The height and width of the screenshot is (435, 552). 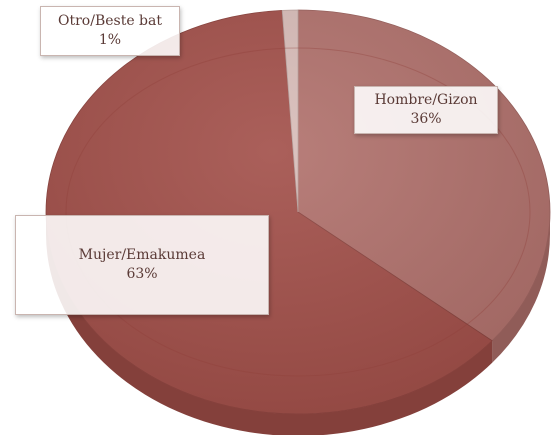 What do you see at coordinates (110, 21) in the screenshot?
I see `slice-label-otro-name: Otro/Beste bat` at bounding box center [110, 21].